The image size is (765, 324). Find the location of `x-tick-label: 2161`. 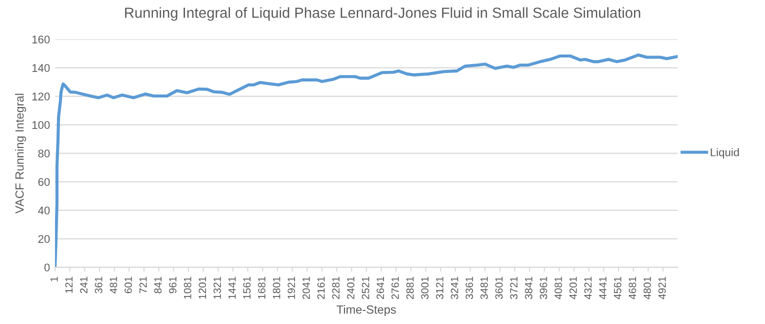

x-tick-label: 2161 is located at coordinates (321, 287).